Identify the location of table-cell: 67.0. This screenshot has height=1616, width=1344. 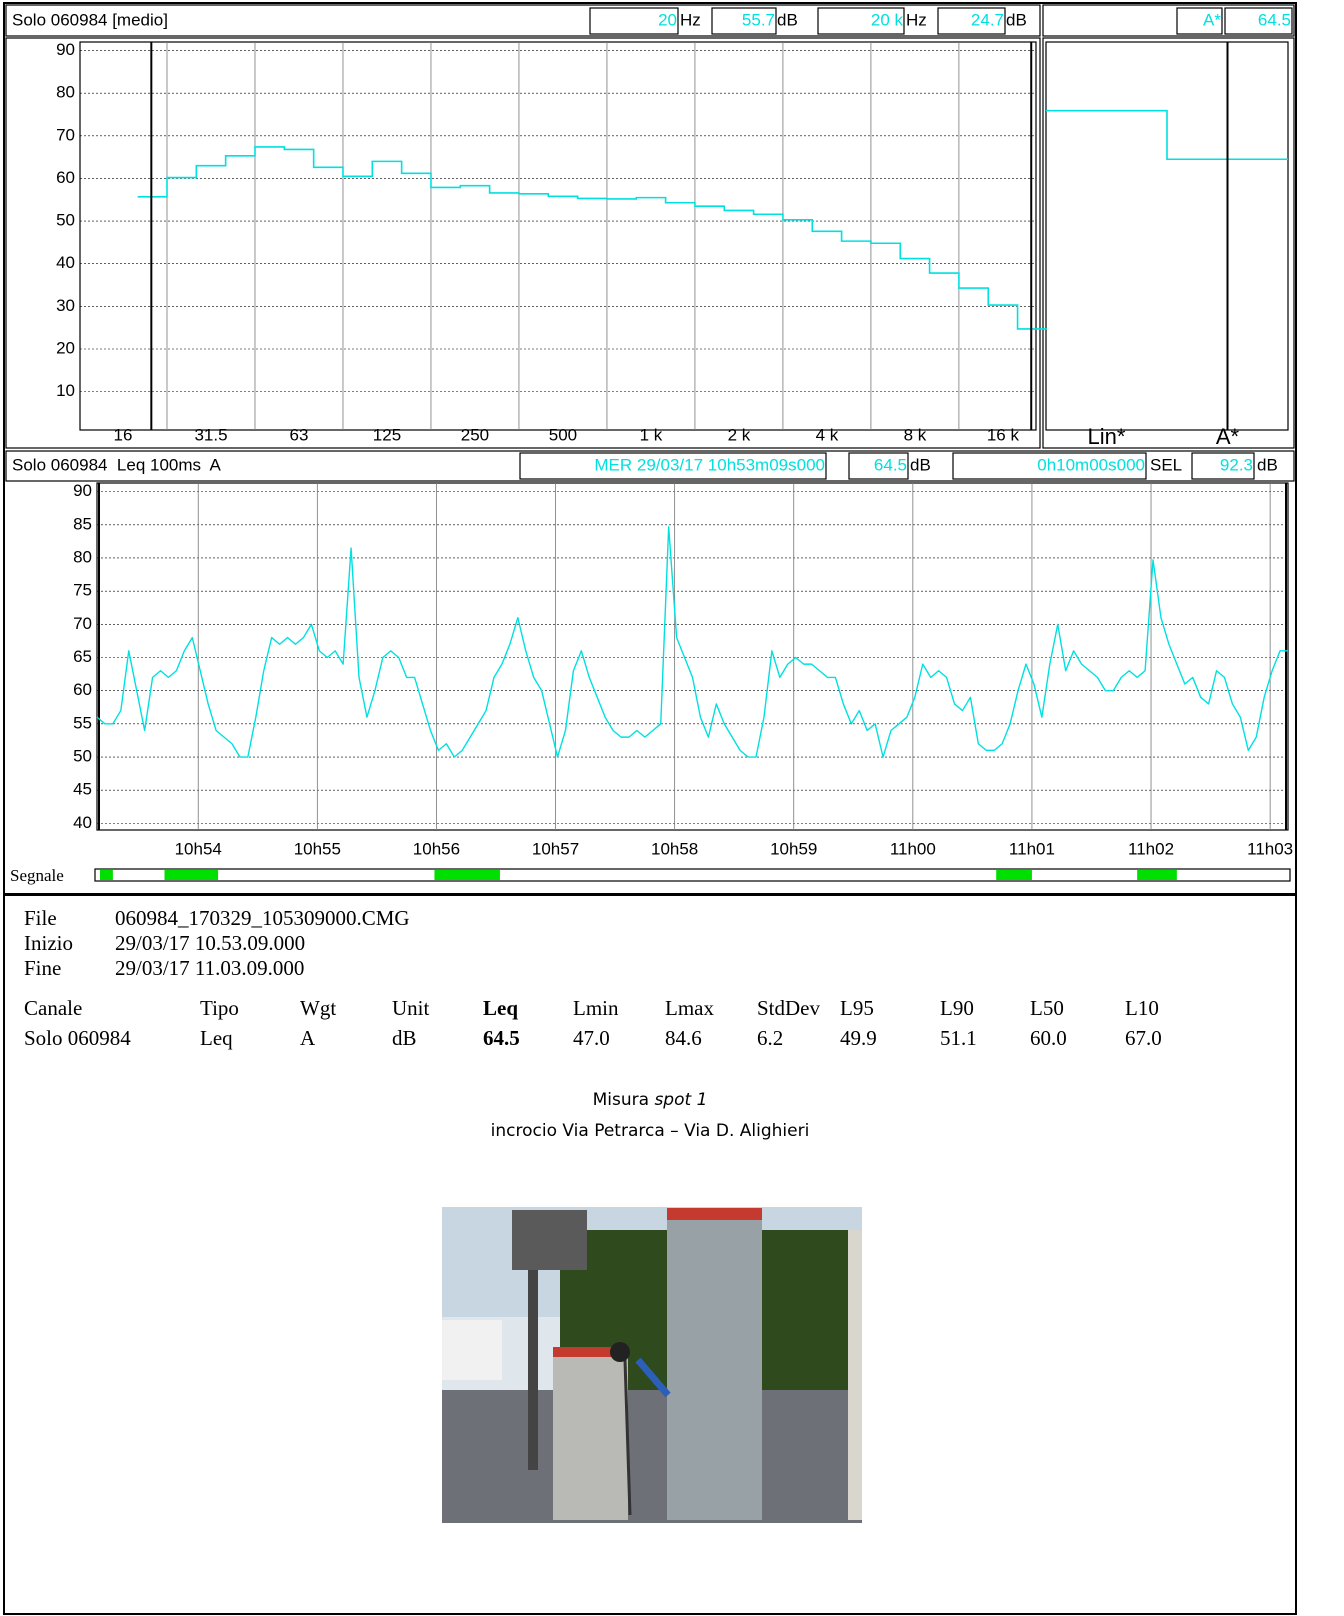
(1143, 1038).